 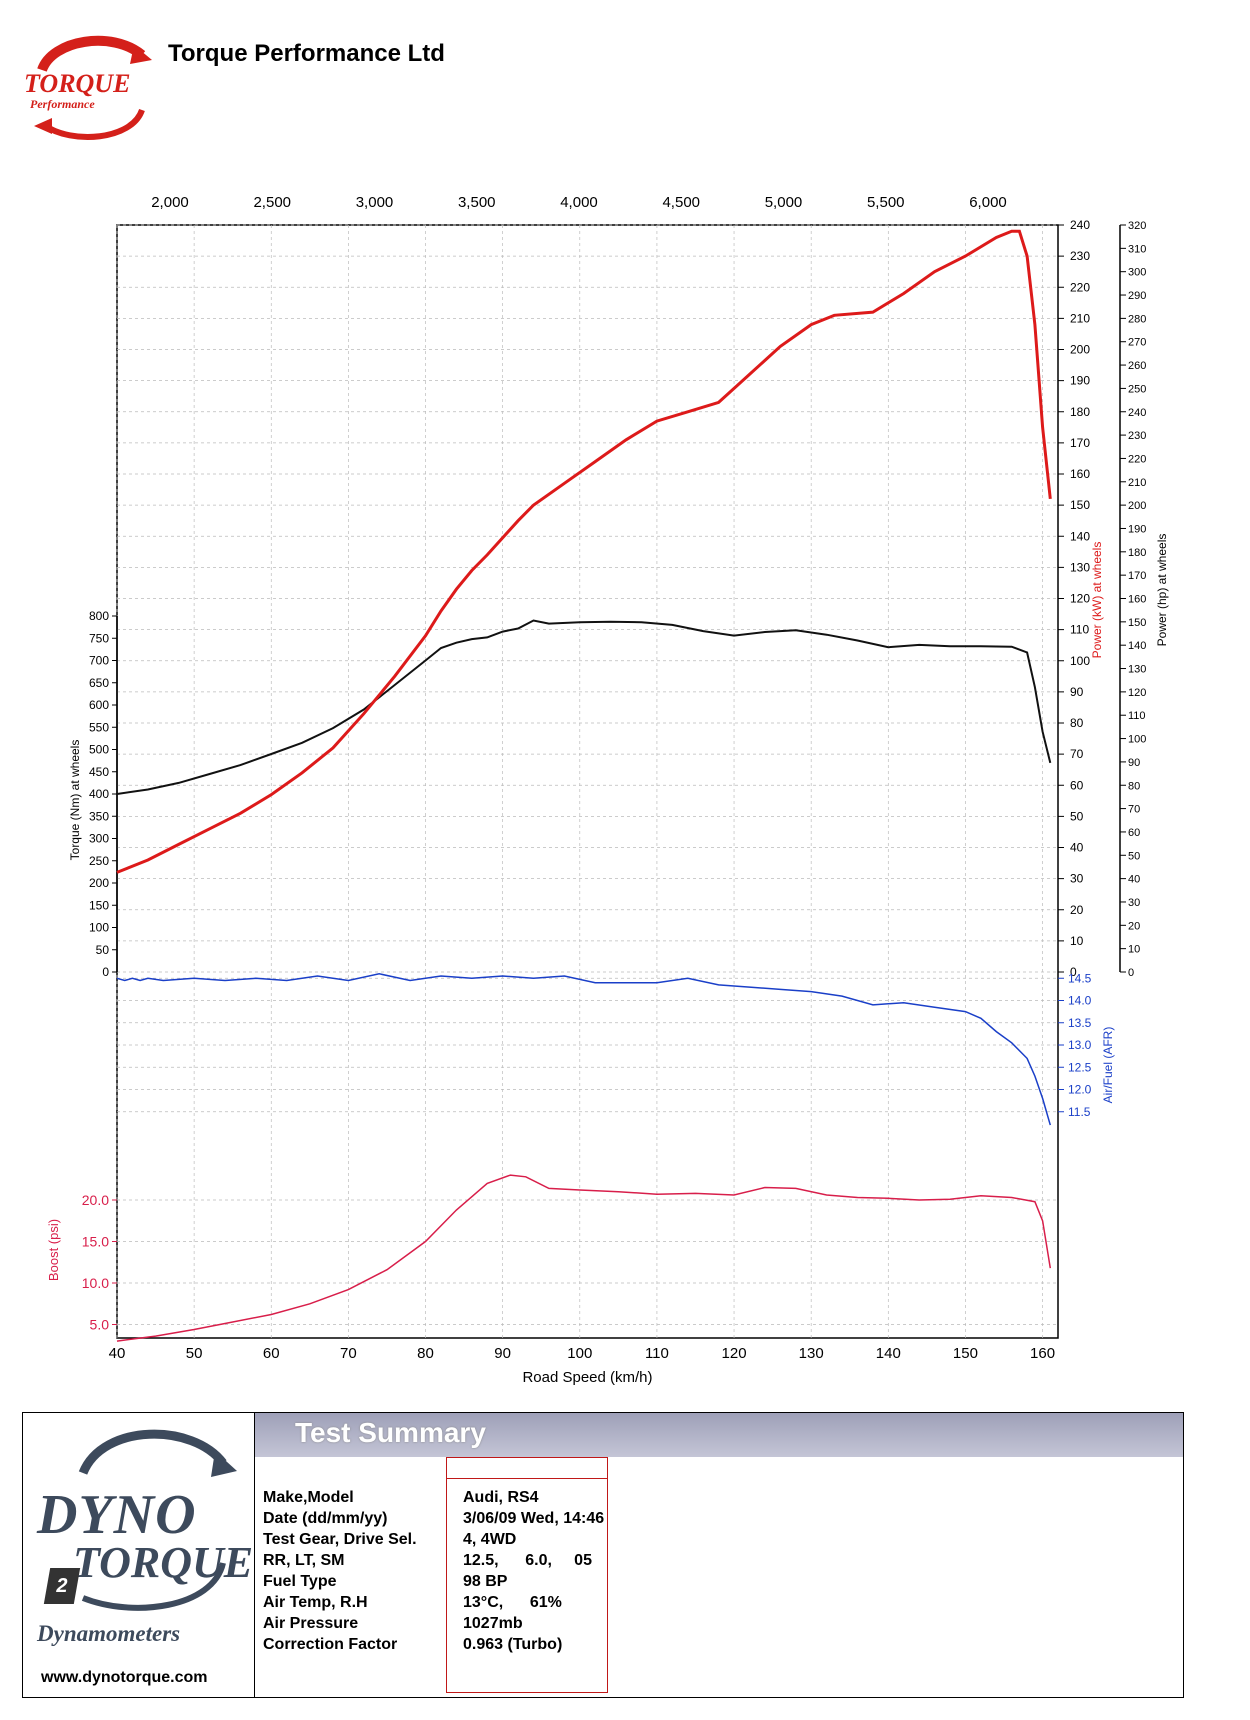 What do you see at coordinates (501, 1497) in the screenshot?
I see `summary-value: Audi, RS4` at bounding box center [501, 1497].